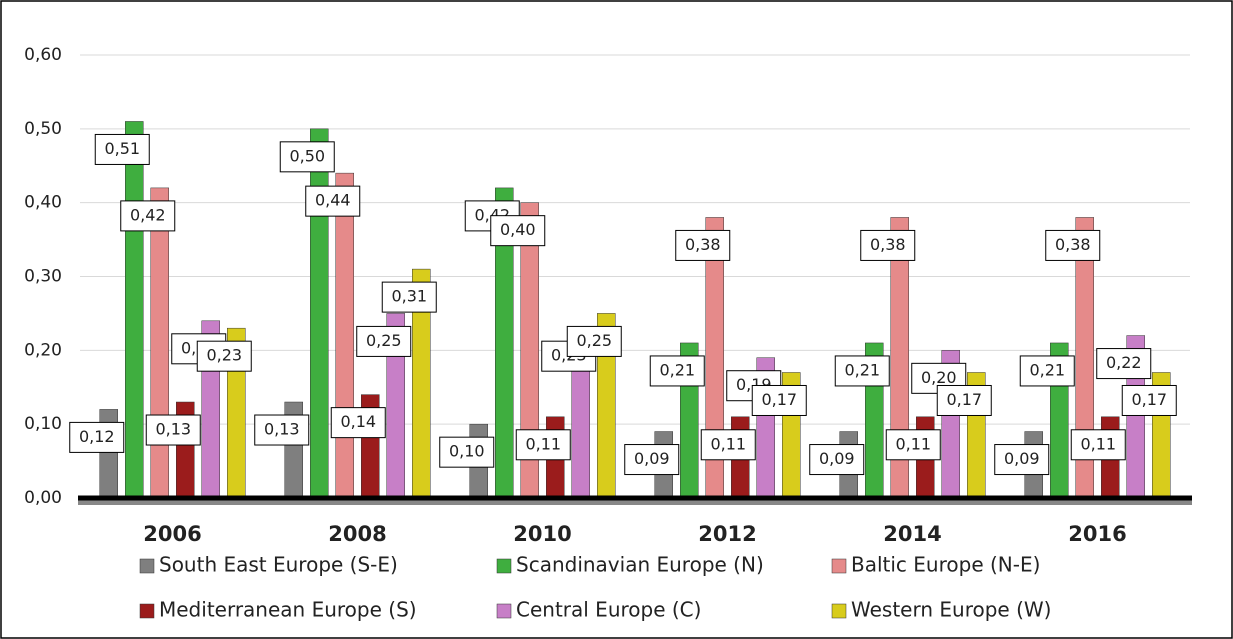  I want to click on legend-label: Scandinavian Europe (N), so click(640, 565).